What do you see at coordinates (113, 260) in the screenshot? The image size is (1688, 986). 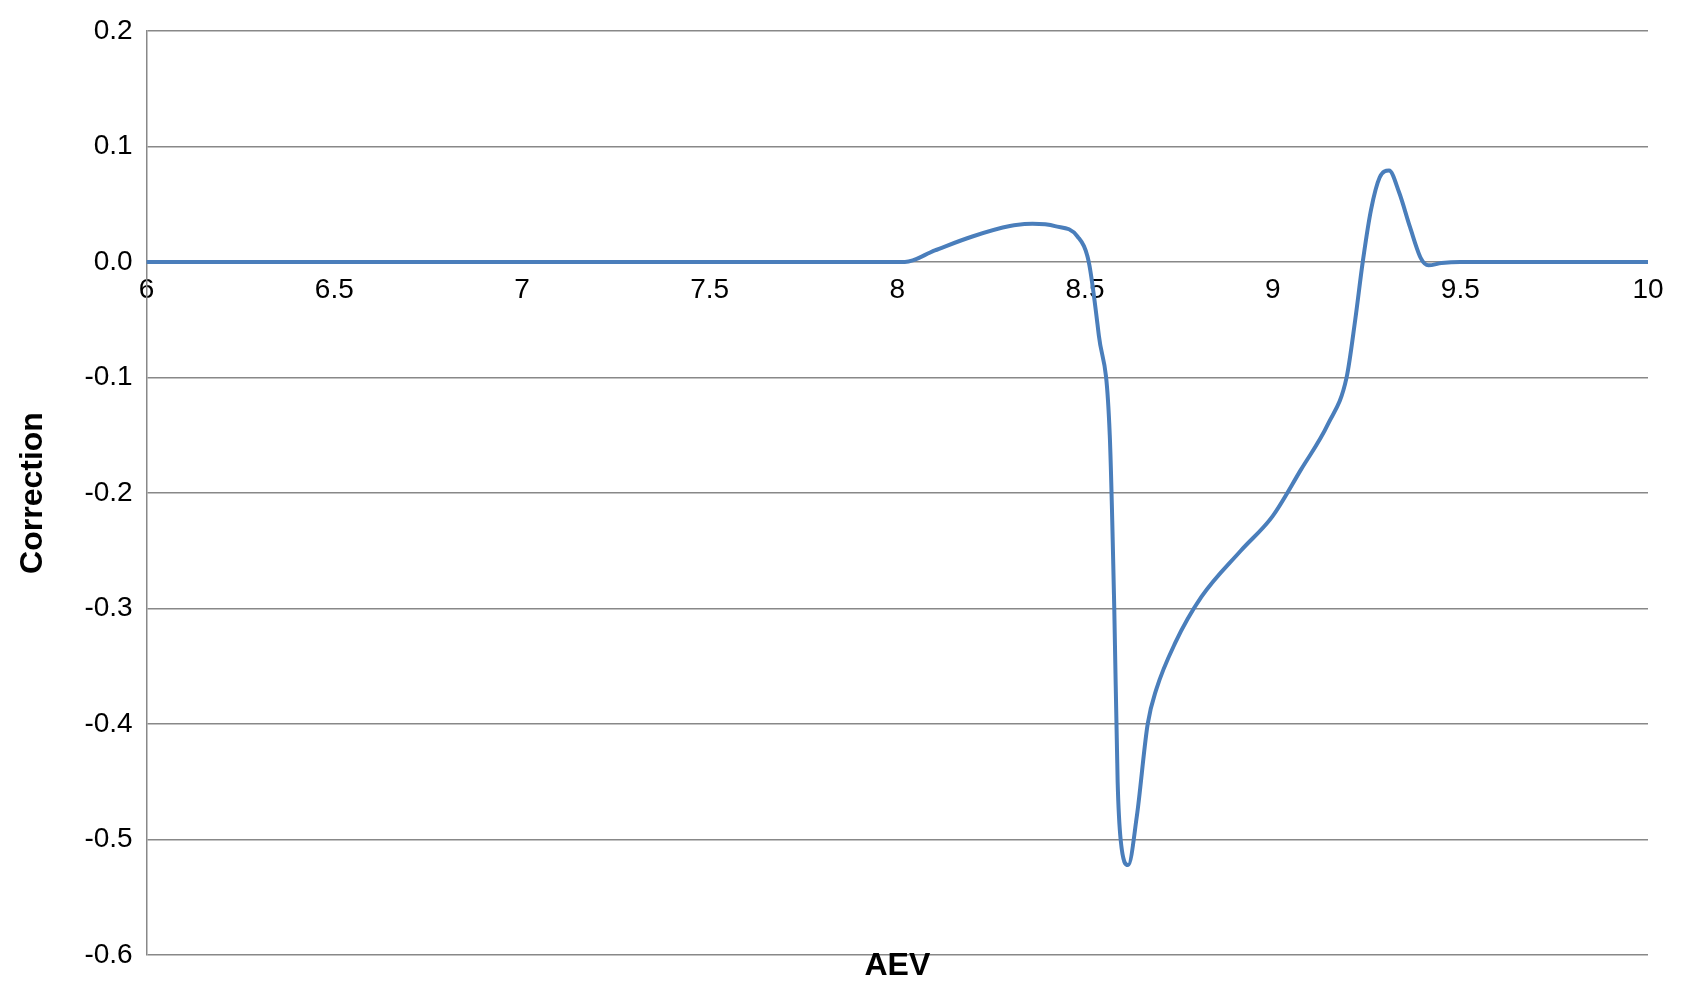 I see `y-tick-label: 0.0` at bounding box center [113, 260].